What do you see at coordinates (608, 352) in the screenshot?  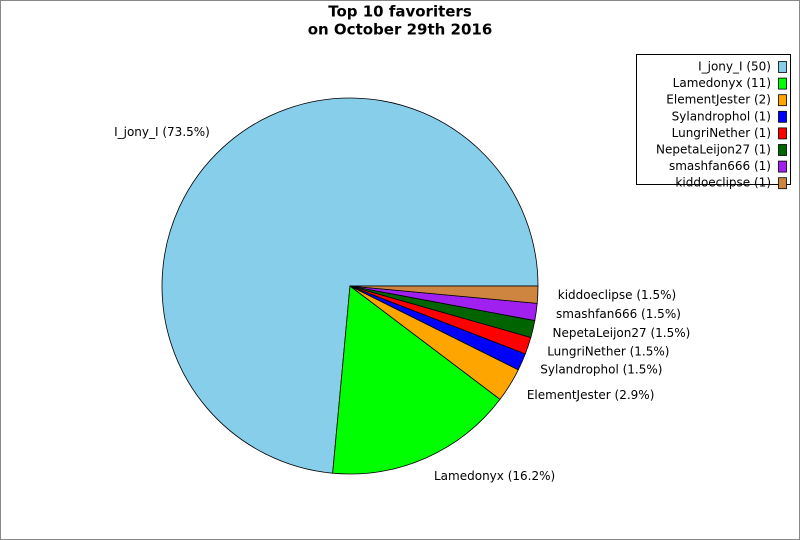 I see `slice-label: LungriNether (1.5%)` at bounding box center [608, 352].